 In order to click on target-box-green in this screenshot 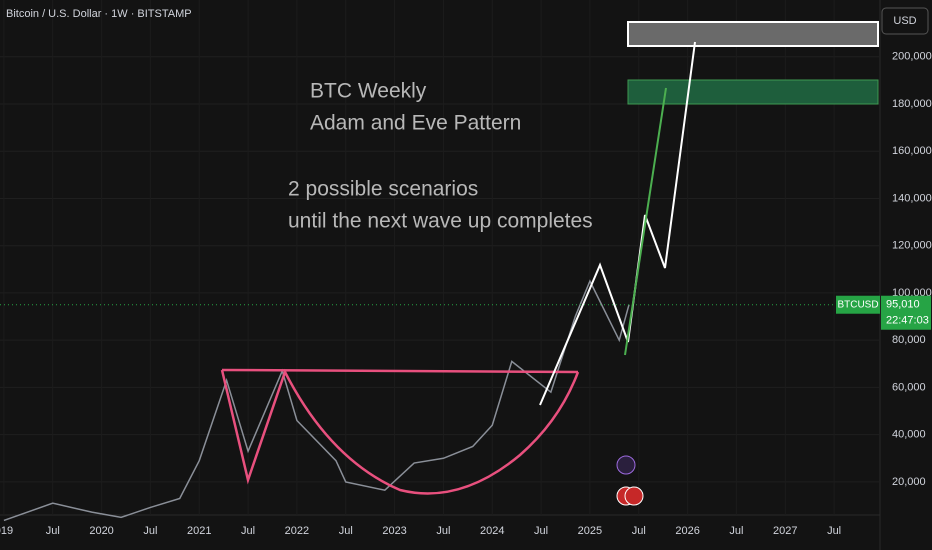, I will do `click(753, 92)`.